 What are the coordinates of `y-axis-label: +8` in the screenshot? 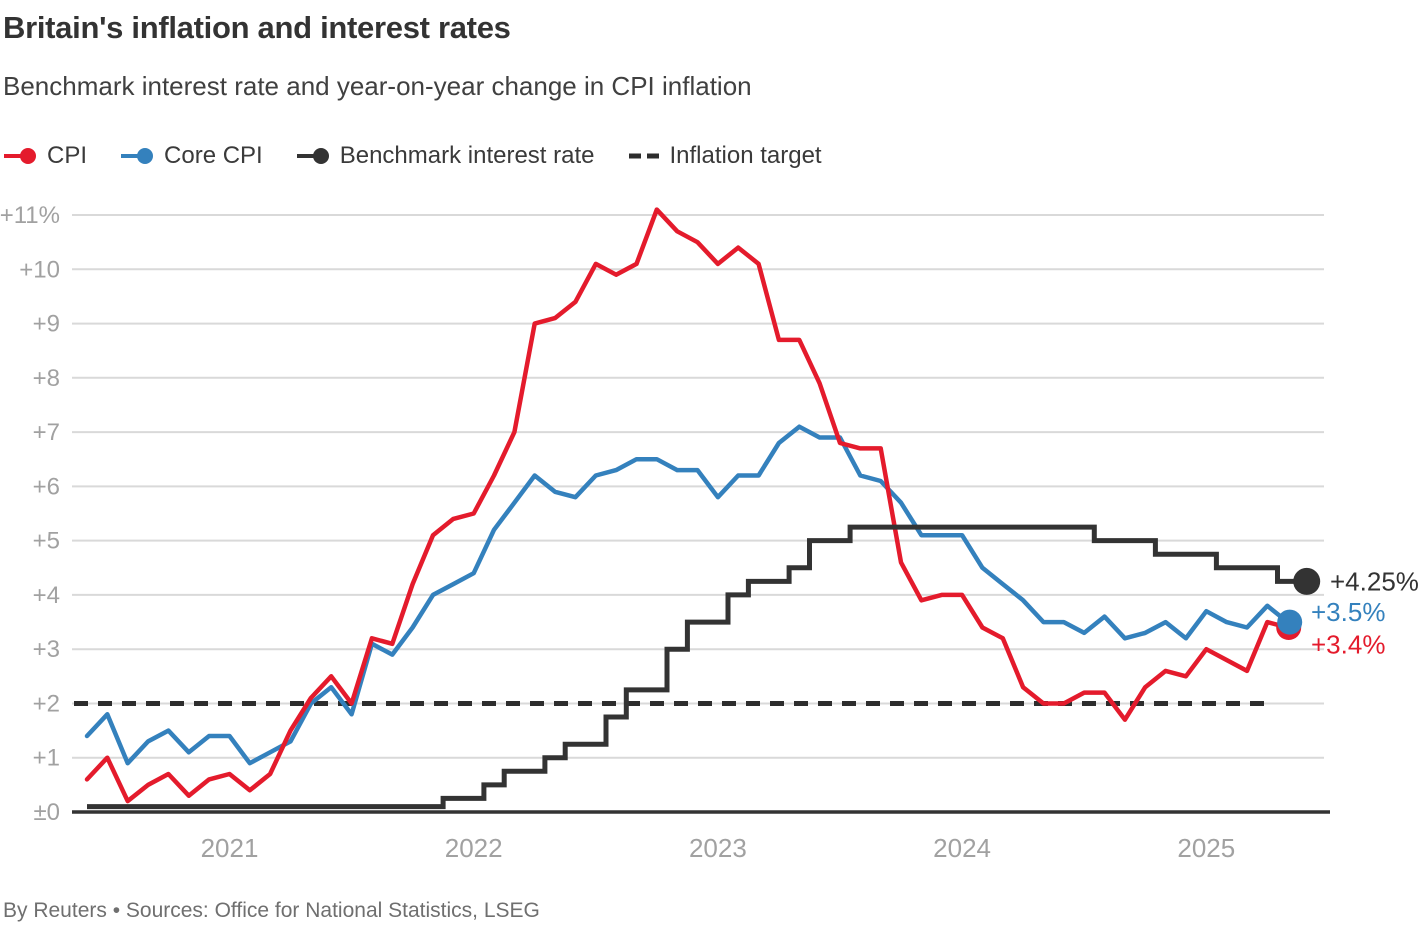 It's located at (46, 378).